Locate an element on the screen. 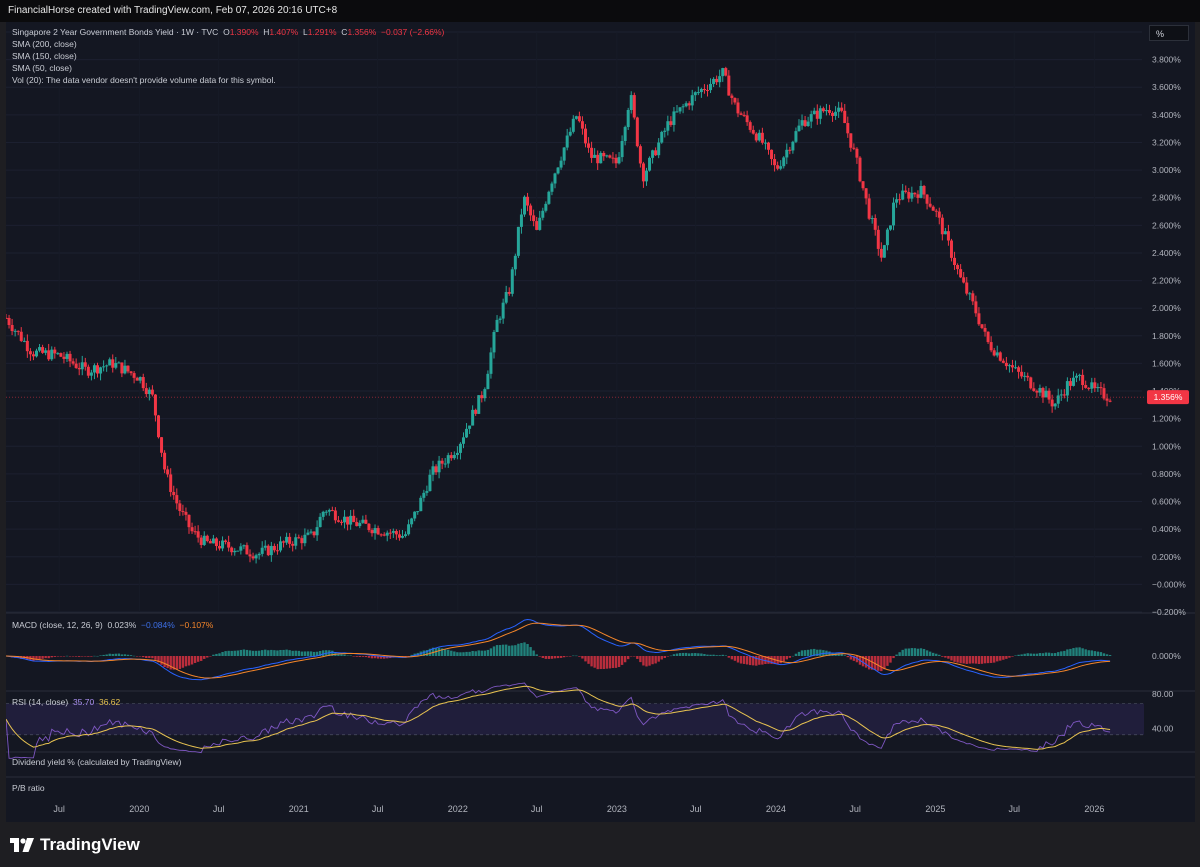 This screenshot has width=1200, height=867. rsi-ma-line is located at coordinates (558, 717).